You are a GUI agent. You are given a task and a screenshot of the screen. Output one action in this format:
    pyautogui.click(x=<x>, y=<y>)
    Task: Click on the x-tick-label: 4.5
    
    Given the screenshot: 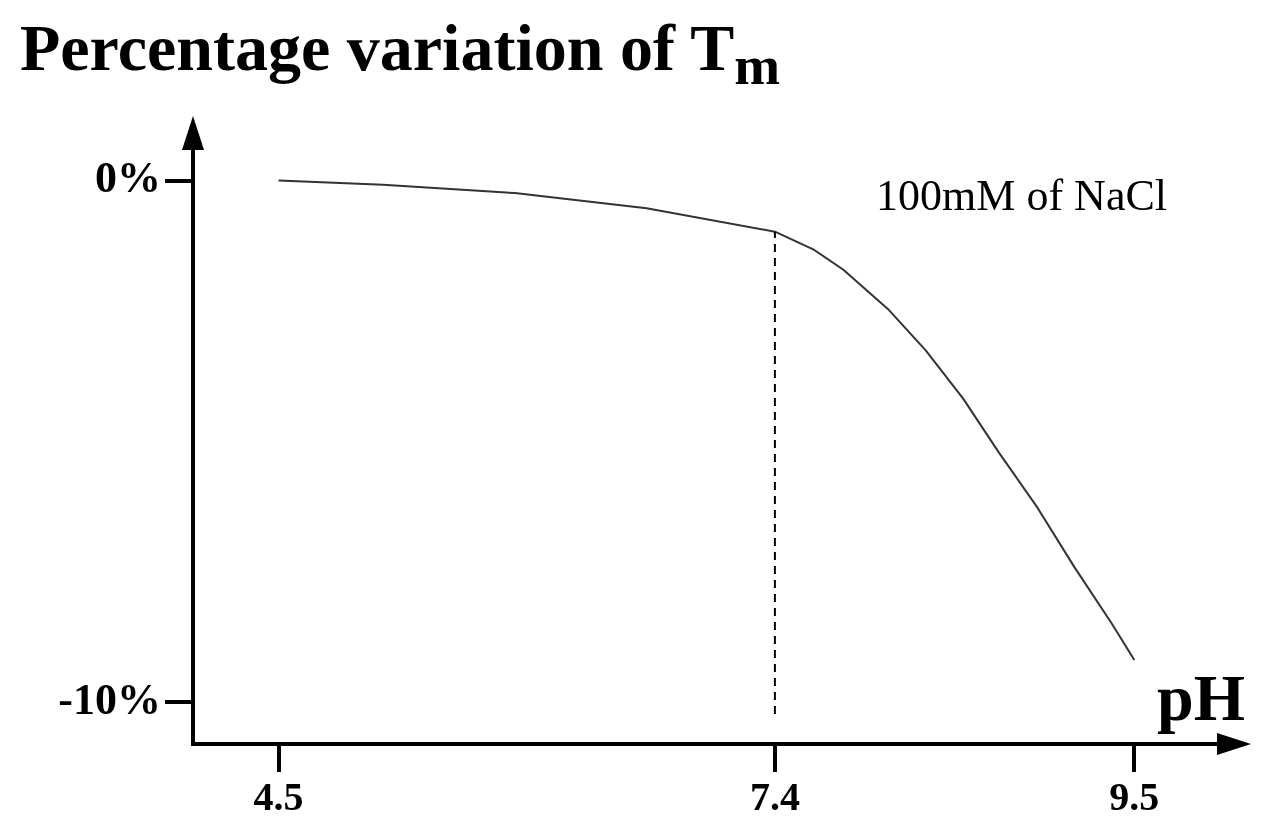 What is the action you would take?
    pyautogui.click(x=278, y=797)
    